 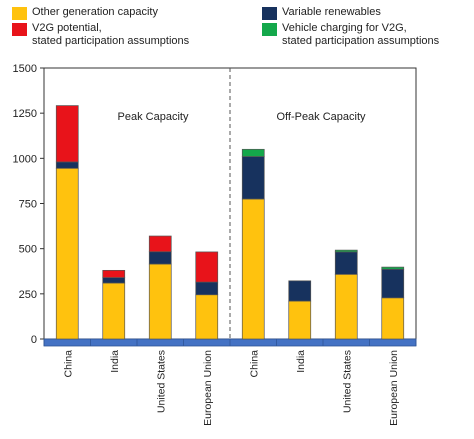 What do you see at coordinates (25, 69) in the screenshot?
I see `y-tick-label: 1500` at bounding box center [25, 69].